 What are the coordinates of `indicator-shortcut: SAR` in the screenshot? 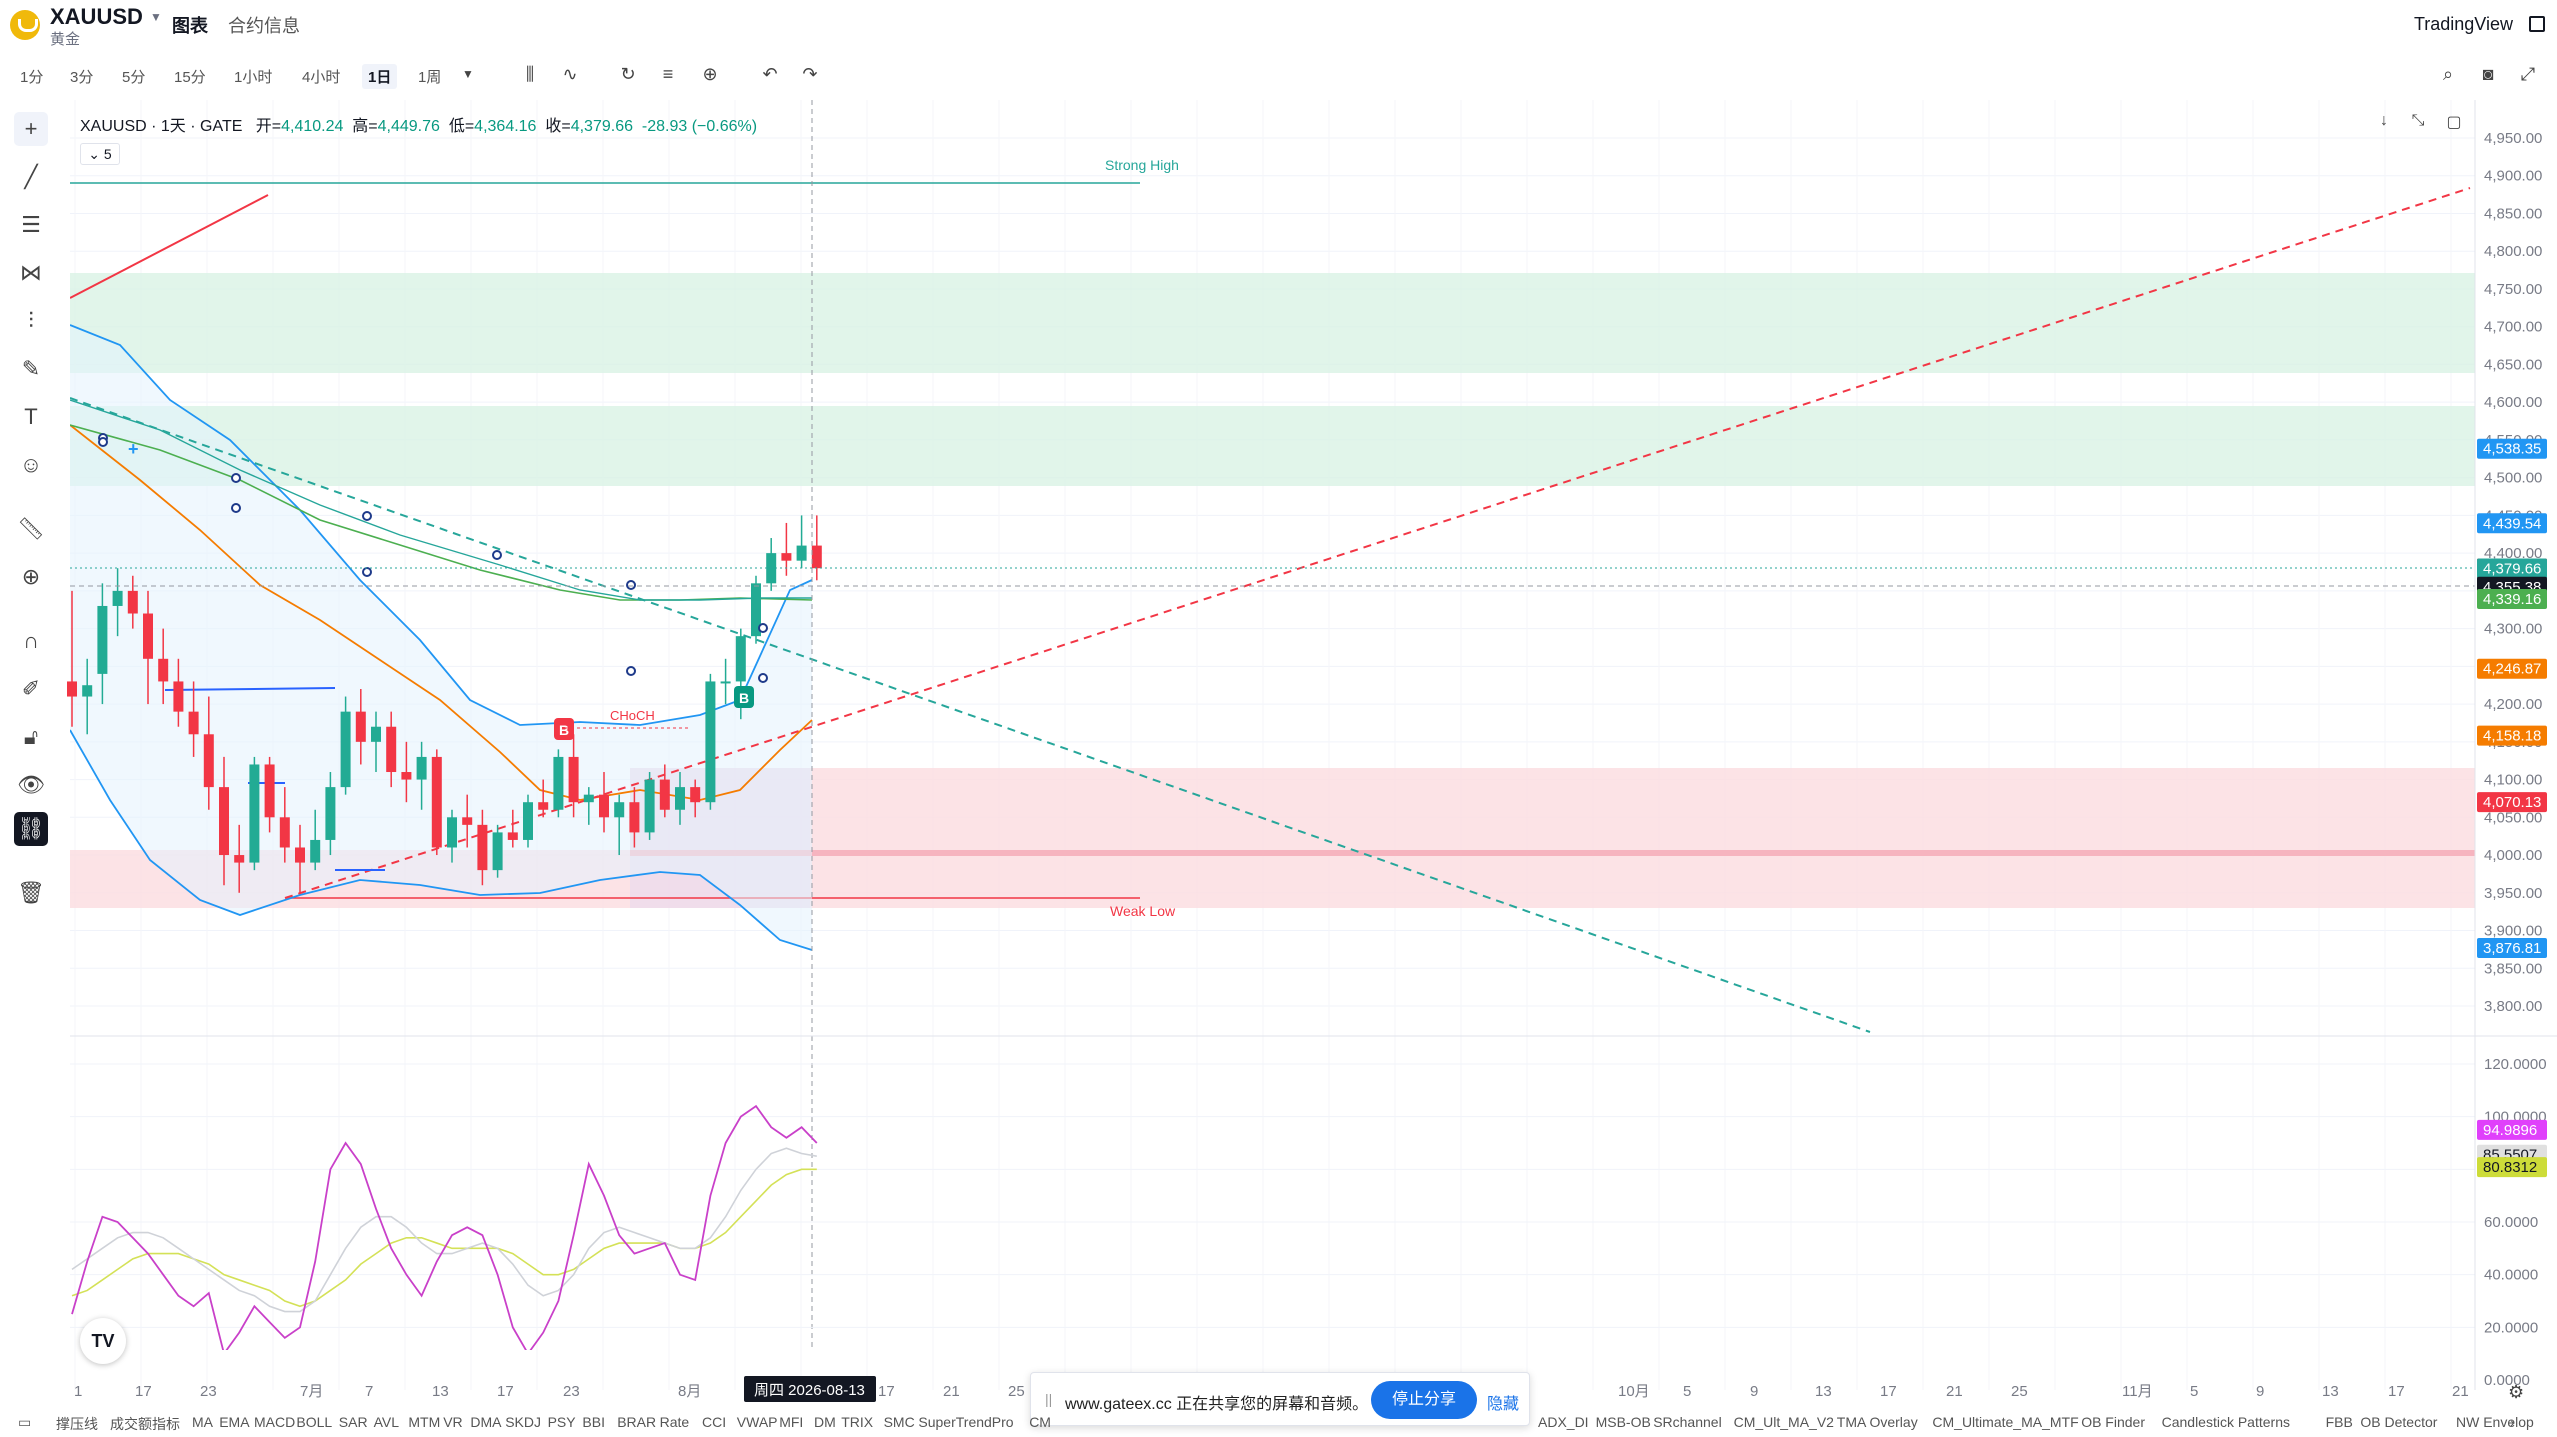 It's located at (353, 1422).